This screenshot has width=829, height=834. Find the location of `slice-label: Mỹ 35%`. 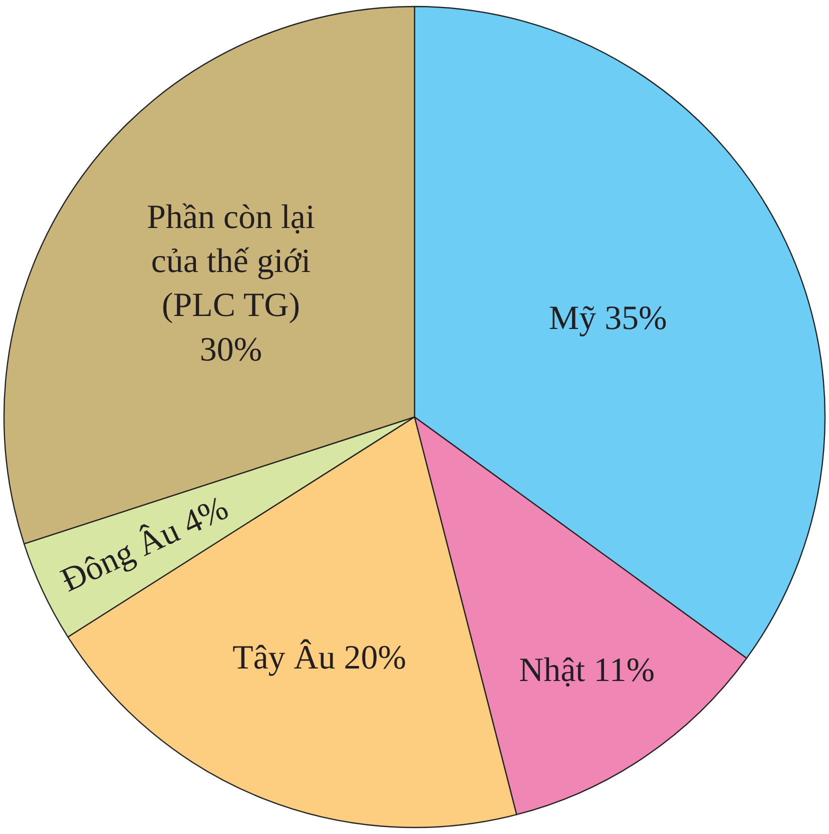

slice-label: Mỹ 35% is located at coordinates (607, 318).